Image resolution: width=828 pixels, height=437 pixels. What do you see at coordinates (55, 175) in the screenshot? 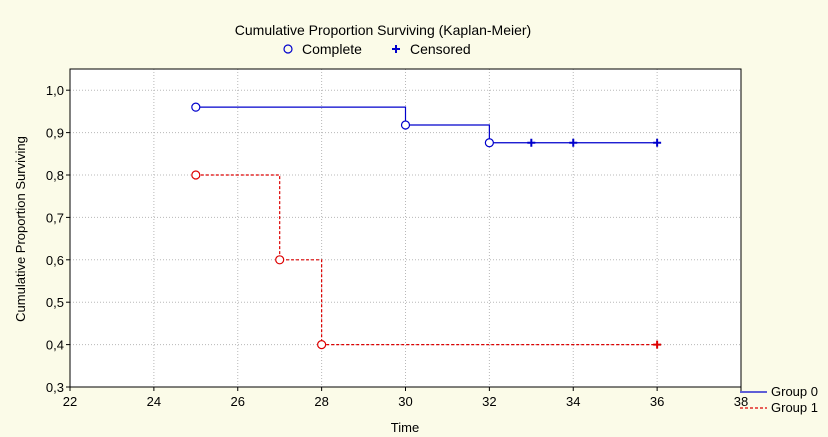
I see `y-tick-label: 0,8` at bounding box center [55, 175].